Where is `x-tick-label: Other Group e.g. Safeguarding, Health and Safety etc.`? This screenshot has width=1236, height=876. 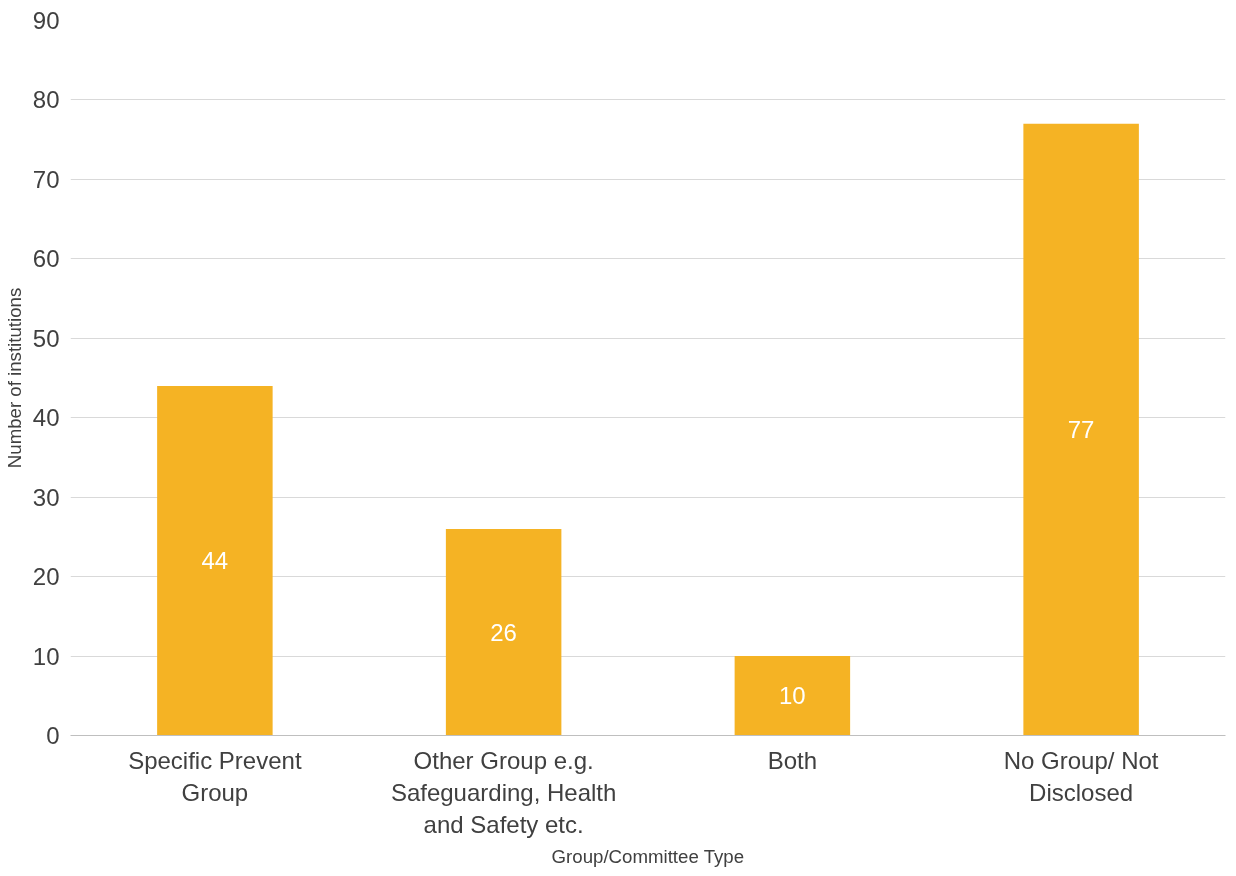
x-tick-label: Other Group e.g. Safeguarding, Health and Safety etc. is located at coordinates (503, 792).